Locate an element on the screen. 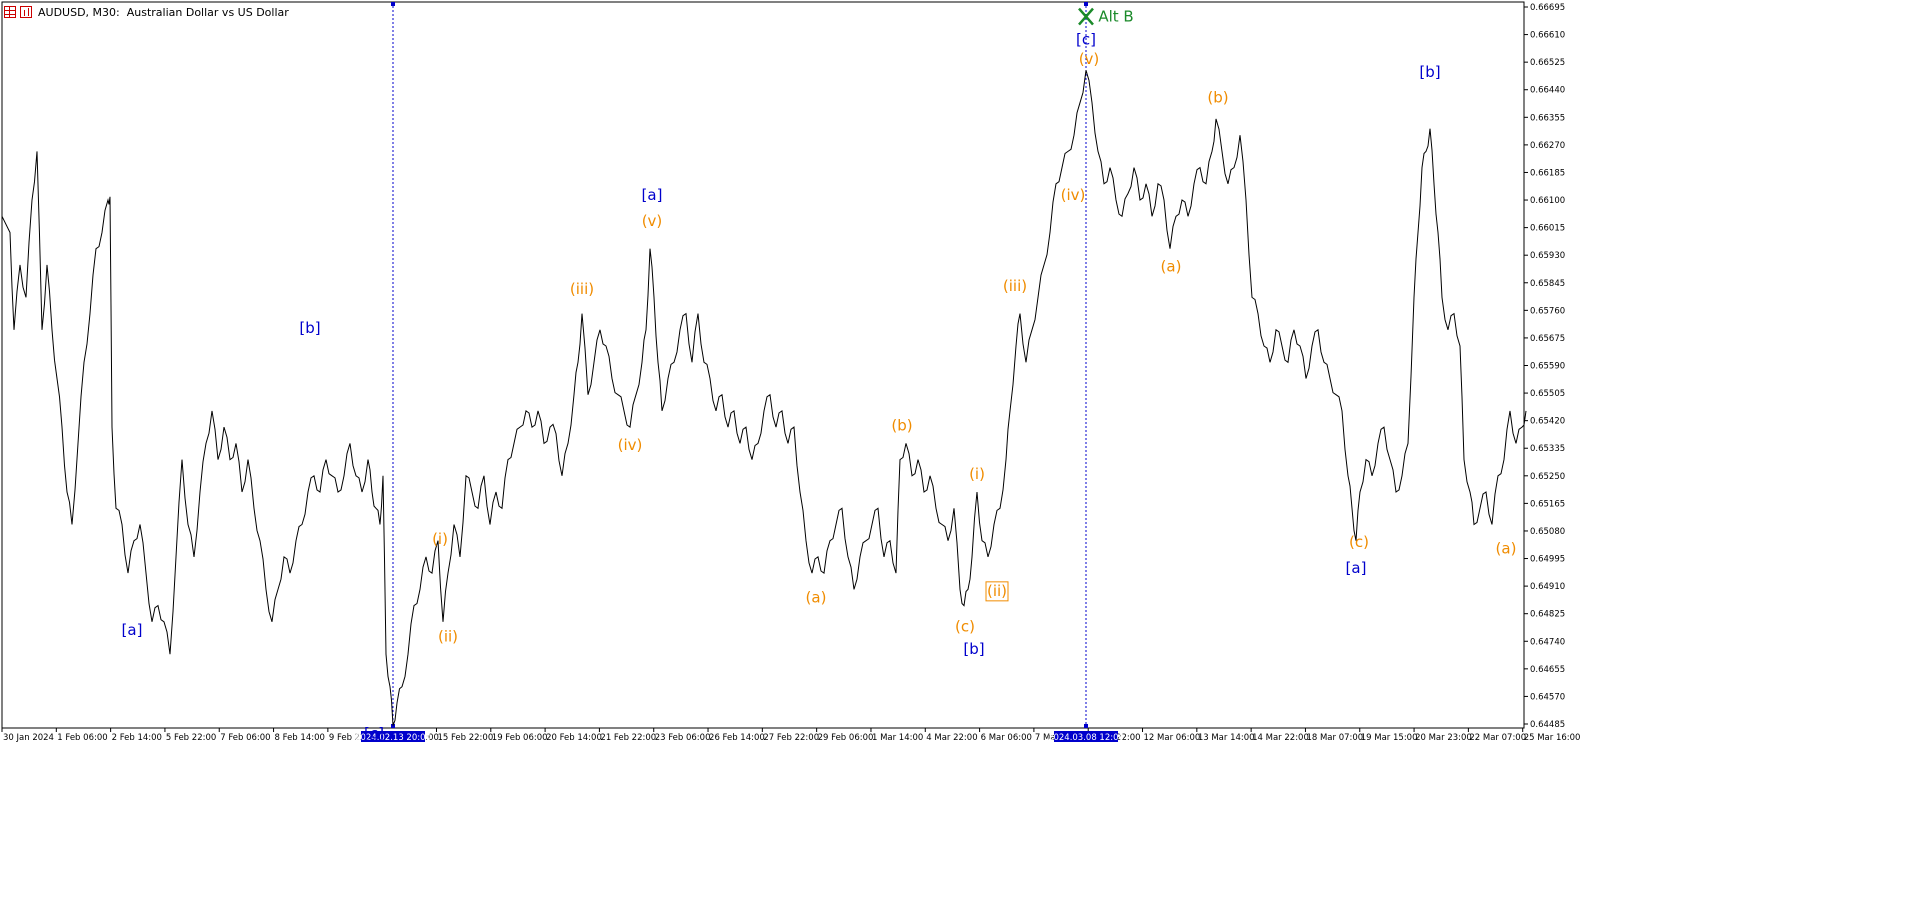  y-tick-label: 0.65420 is located at coordinates (1547, 422).